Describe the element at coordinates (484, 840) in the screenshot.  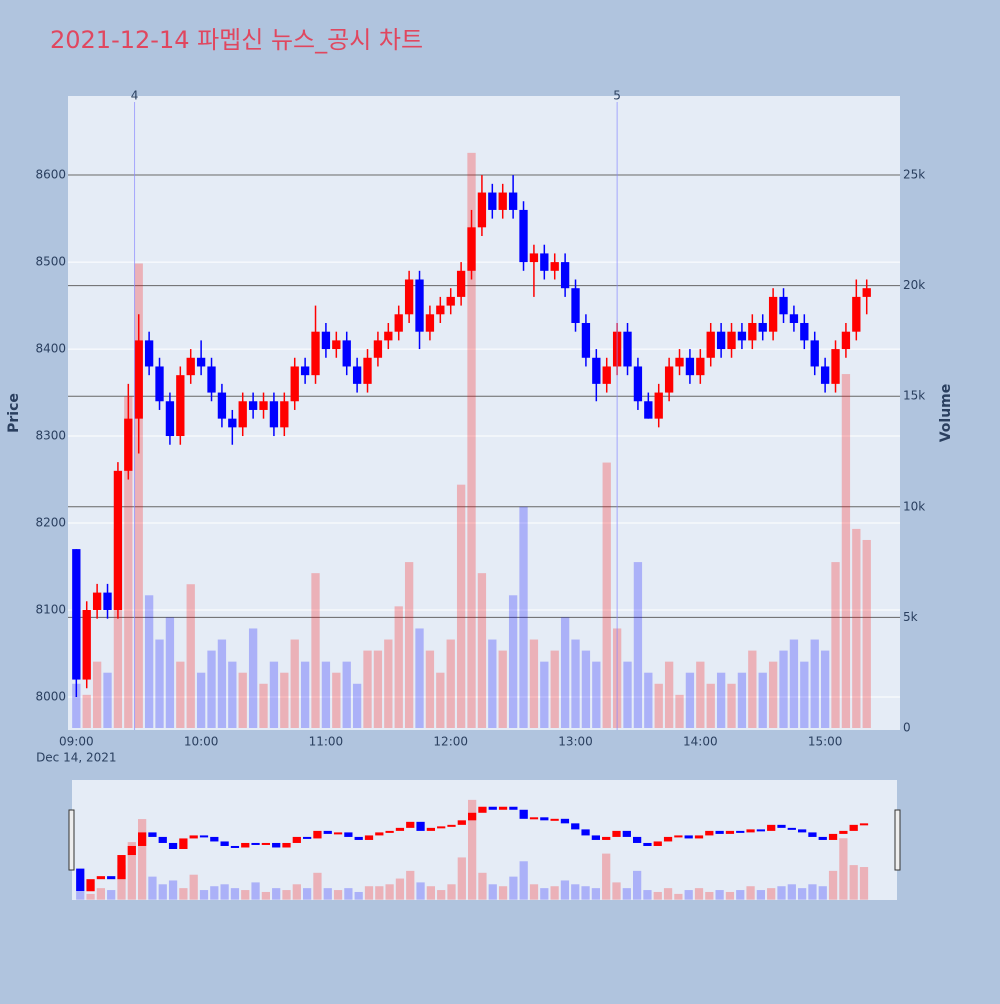
I see `range-slider` at that location.